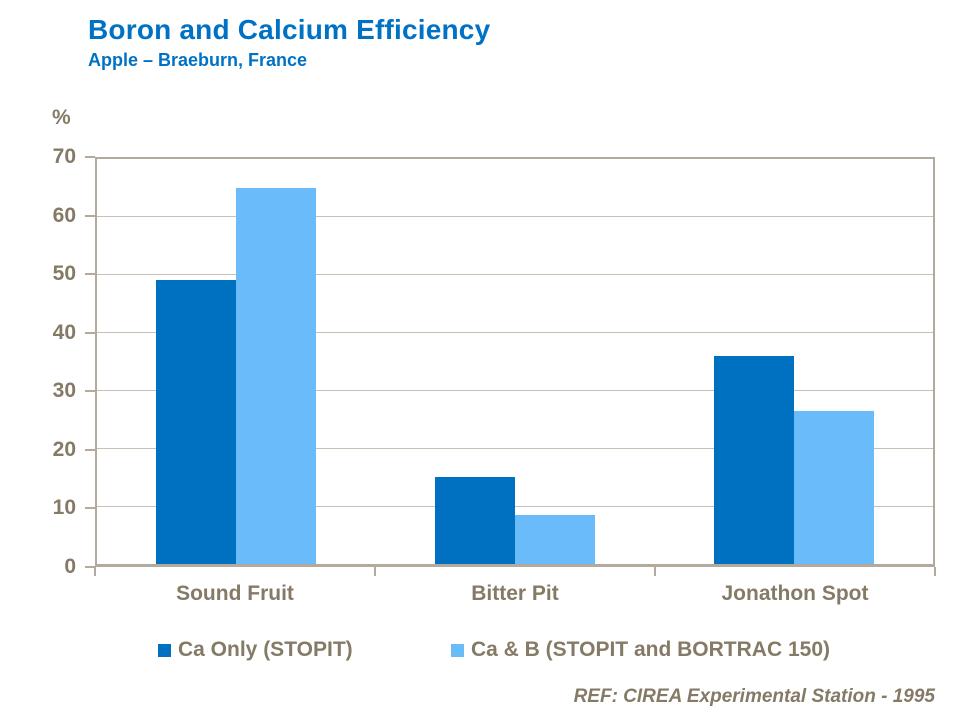 This screenshot has height=720, width=960. What do you see at coordinates (457, 650) in the screenshot?
I see `legend-swatch-ca-and-b` at bounding box center [457, 650].